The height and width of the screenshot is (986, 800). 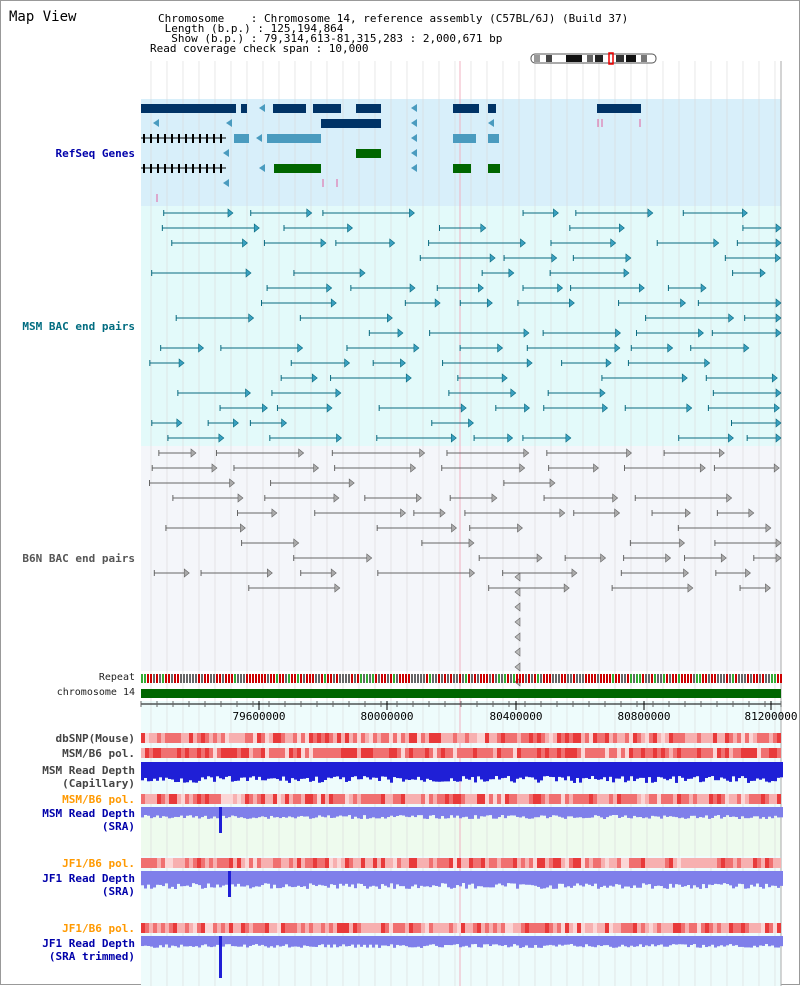 What do you see at coordinates (327, 108) in the screenshot?
I see `gene-exon` at bounding box center [327, 108].